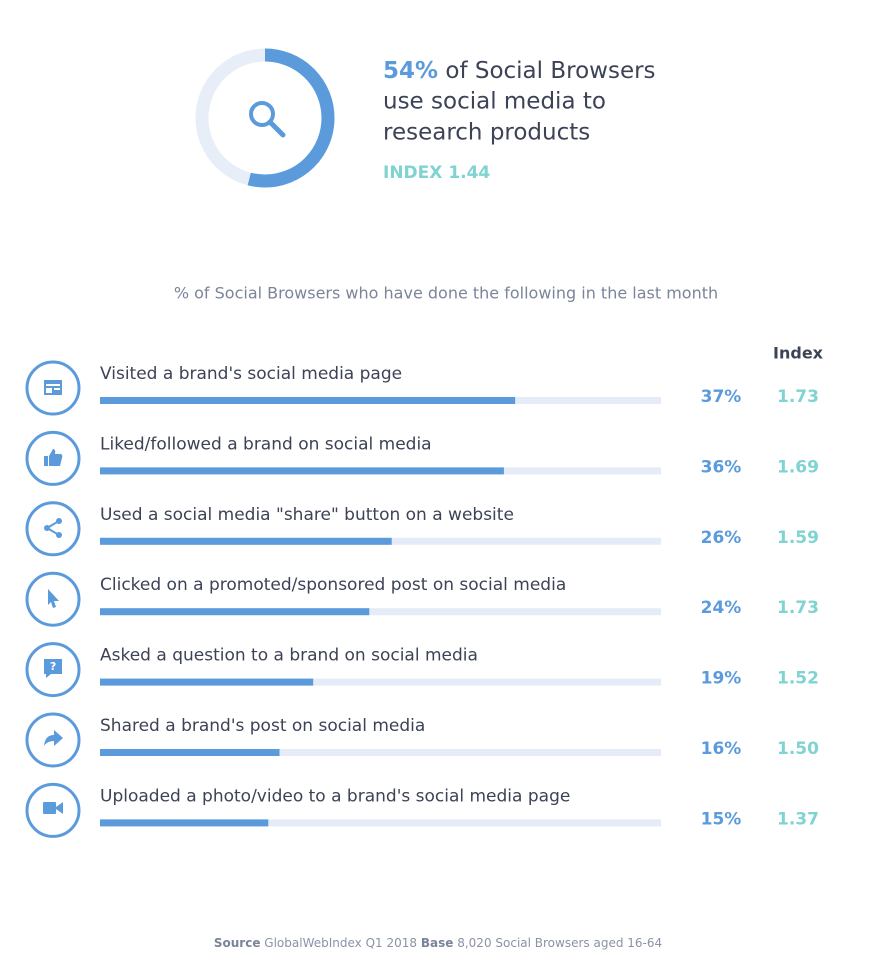 Image resolution: width=876 pixels, height=970 pixels. Describe the element at coordinates (721, 819) in the screenshot. I see `value-label: 15%` at that location.